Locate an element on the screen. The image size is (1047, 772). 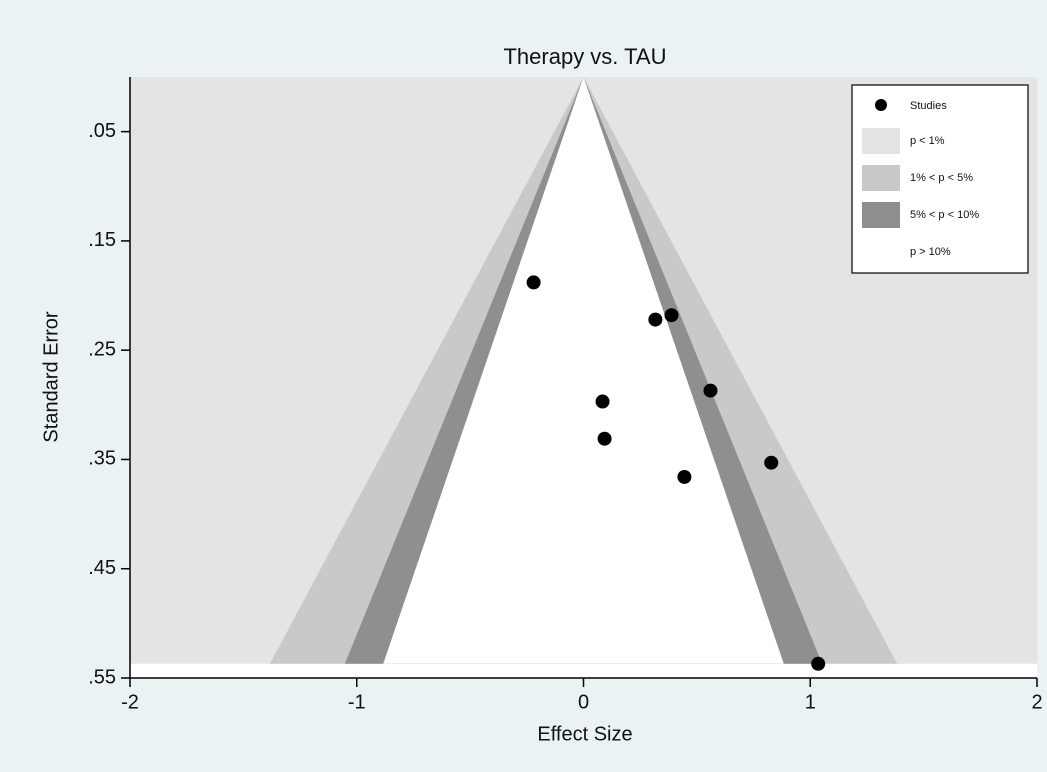
y-axis-label: Standard Error is located at coordinates (51, 377).